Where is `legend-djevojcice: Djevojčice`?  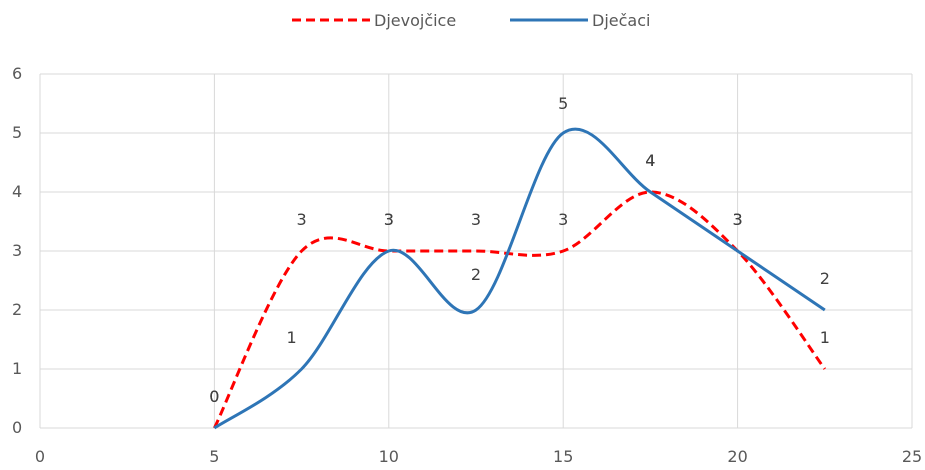
legend-djevojcice: Djevojčice is located at coordinates (374, 20).